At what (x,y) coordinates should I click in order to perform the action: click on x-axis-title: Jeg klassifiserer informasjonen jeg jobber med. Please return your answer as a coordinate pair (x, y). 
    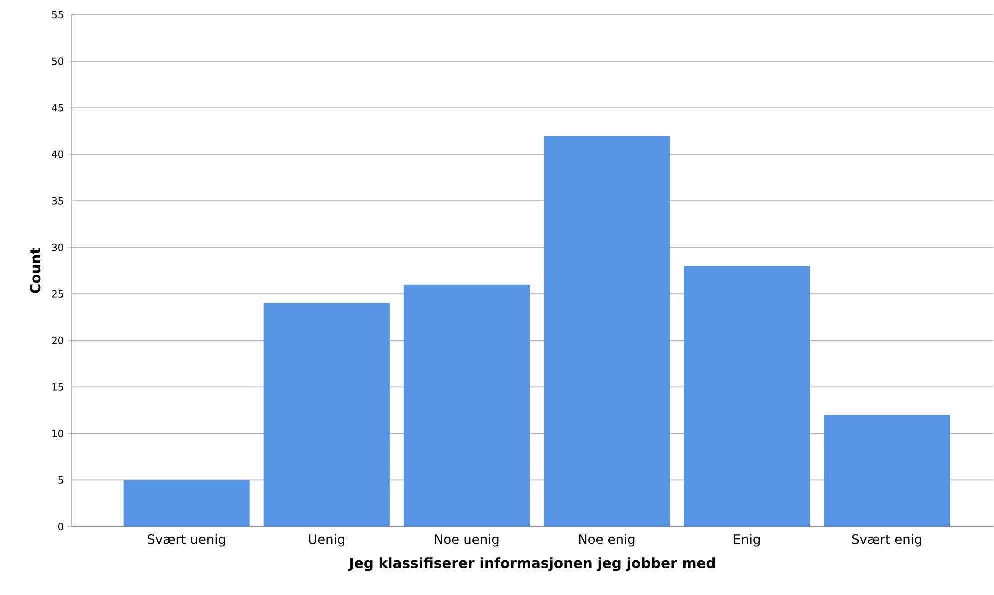
    Looking at the image, I should click on (532, 565).